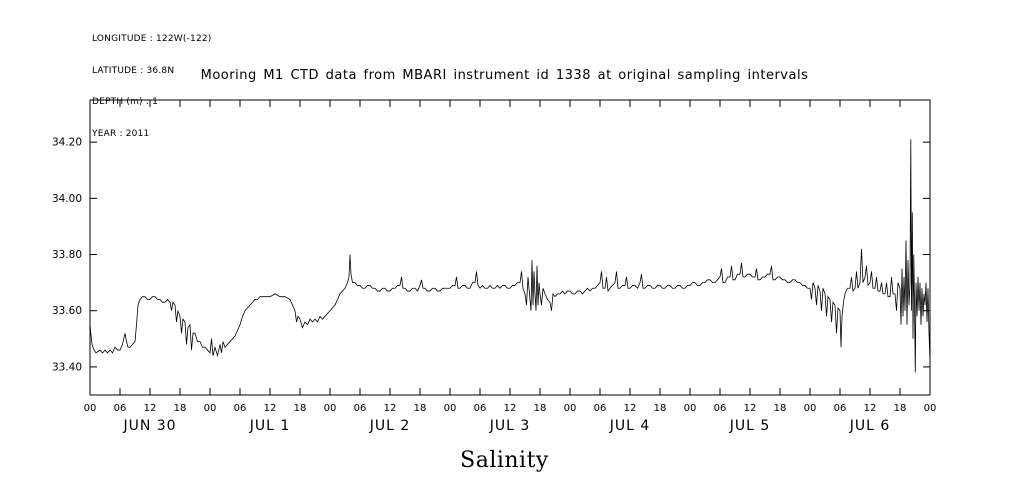  What do you see at coordinates (67, 367) in the screenshot?
I see `y-tick-label: 33.40` at bounding box center [67, 367].